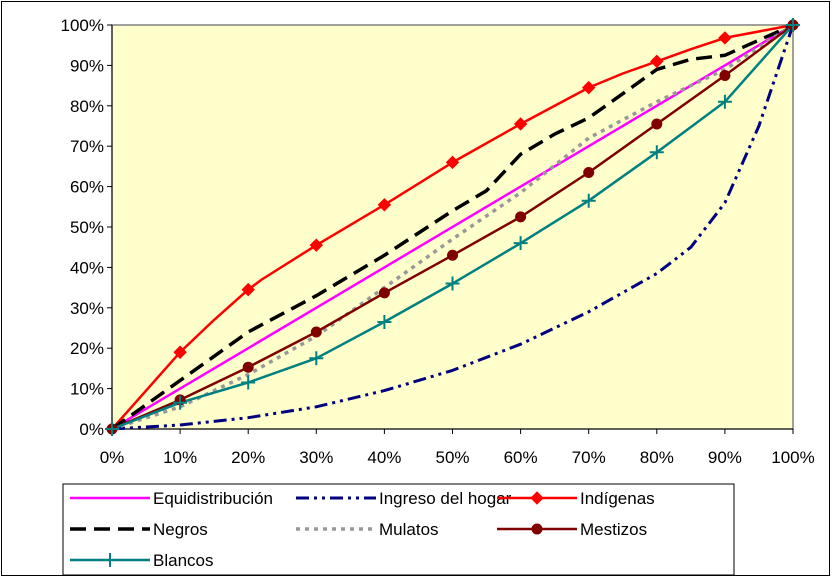 This screenshot has height=584, width=833. Describe the element at coordinates (87, 106) in the screenshot. I see `y-tick-label: 80%` at that location.